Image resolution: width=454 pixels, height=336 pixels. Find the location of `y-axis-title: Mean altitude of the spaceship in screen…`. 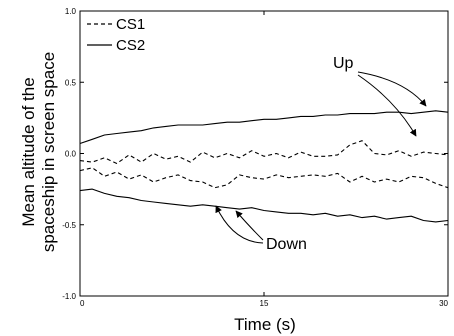

y-axis-title: Mean altitude of the spaceship in screen… is located at coordinates (38, 152).